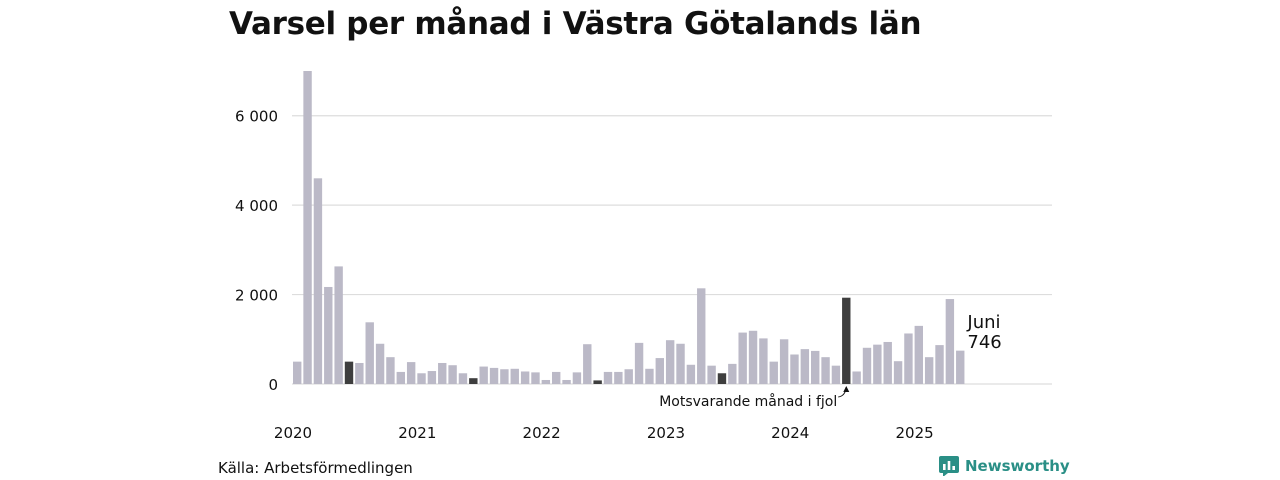 The height and width of the screenshot is (480, 1280). What do you see at coordinates (256, 251) in the screenshot?
I see `y-axis-ticks: 0 2 000 4 000 6 000` at bounding box center [256, 251].